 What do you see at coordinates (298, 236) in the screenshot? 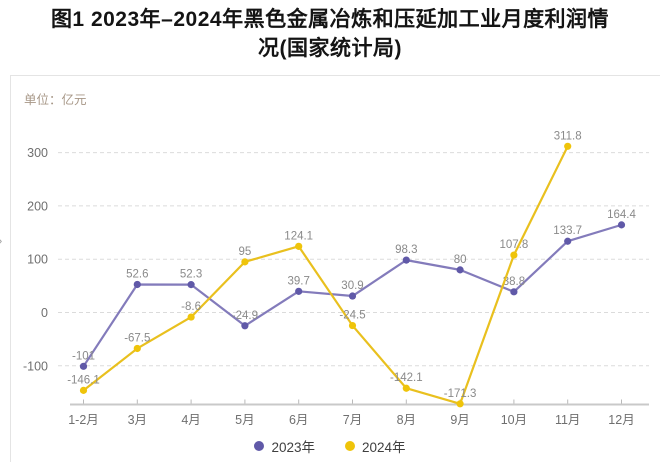
I see `data-point-label: 124.1` at bounding box center [298, 236].